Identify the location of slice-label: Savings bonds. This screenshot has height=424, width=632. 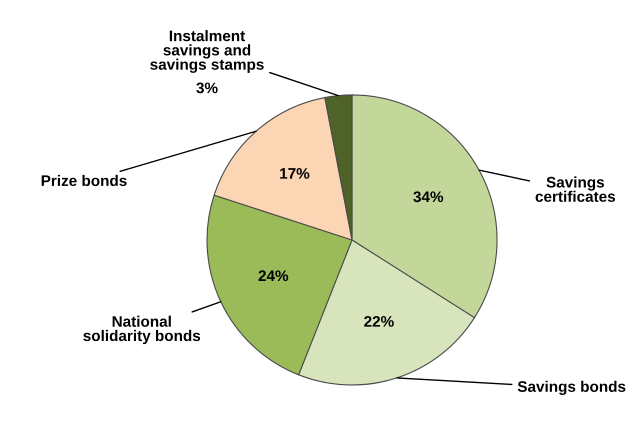
(572, 388).